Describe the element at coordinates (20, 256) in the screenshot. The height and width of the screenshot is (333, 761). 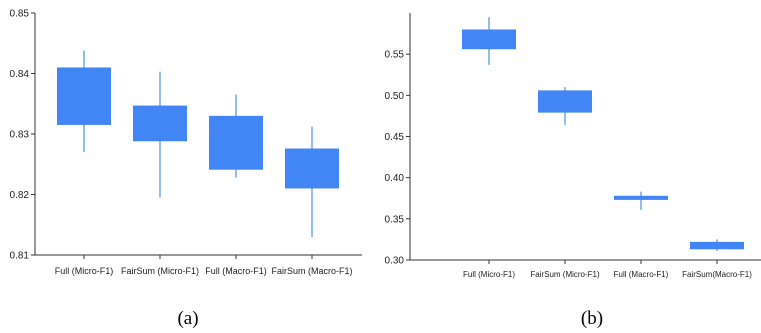
I see `y-tick-label: 0.81` at that location.